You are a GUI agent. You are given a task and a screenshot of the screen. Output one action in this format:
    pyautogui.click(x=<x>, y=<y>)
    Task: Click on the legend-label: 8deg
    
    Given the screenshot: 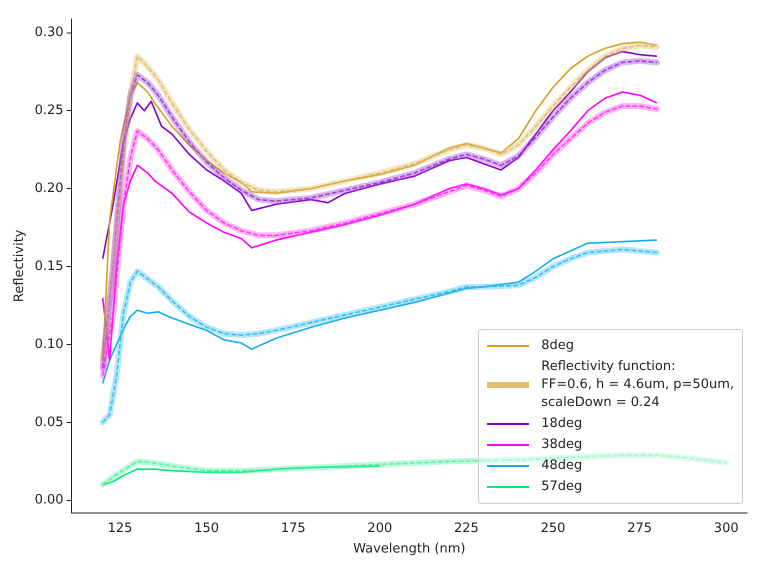 What is the action you would take?
    pyautogui.click(x=557, y=346)
    